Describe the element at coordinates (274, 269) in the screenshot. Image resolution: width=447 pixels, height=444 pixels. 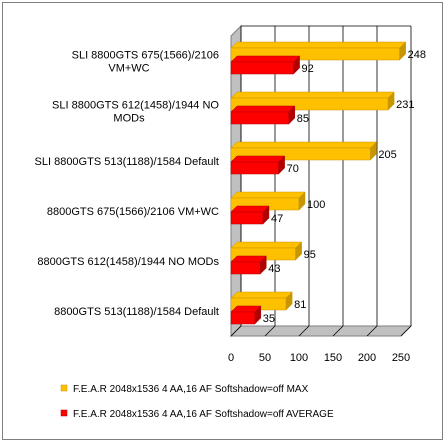
I see `data-label: 43` at that location.